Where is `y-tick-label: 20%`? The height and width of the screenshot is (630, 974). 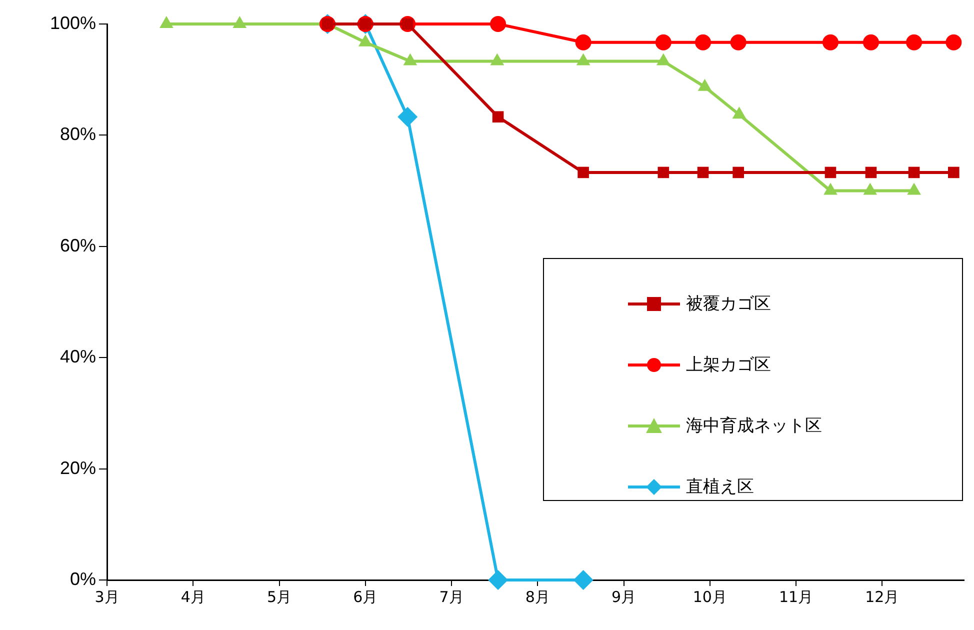
y-tick-label: 20% is located at coordinates (78, 468).